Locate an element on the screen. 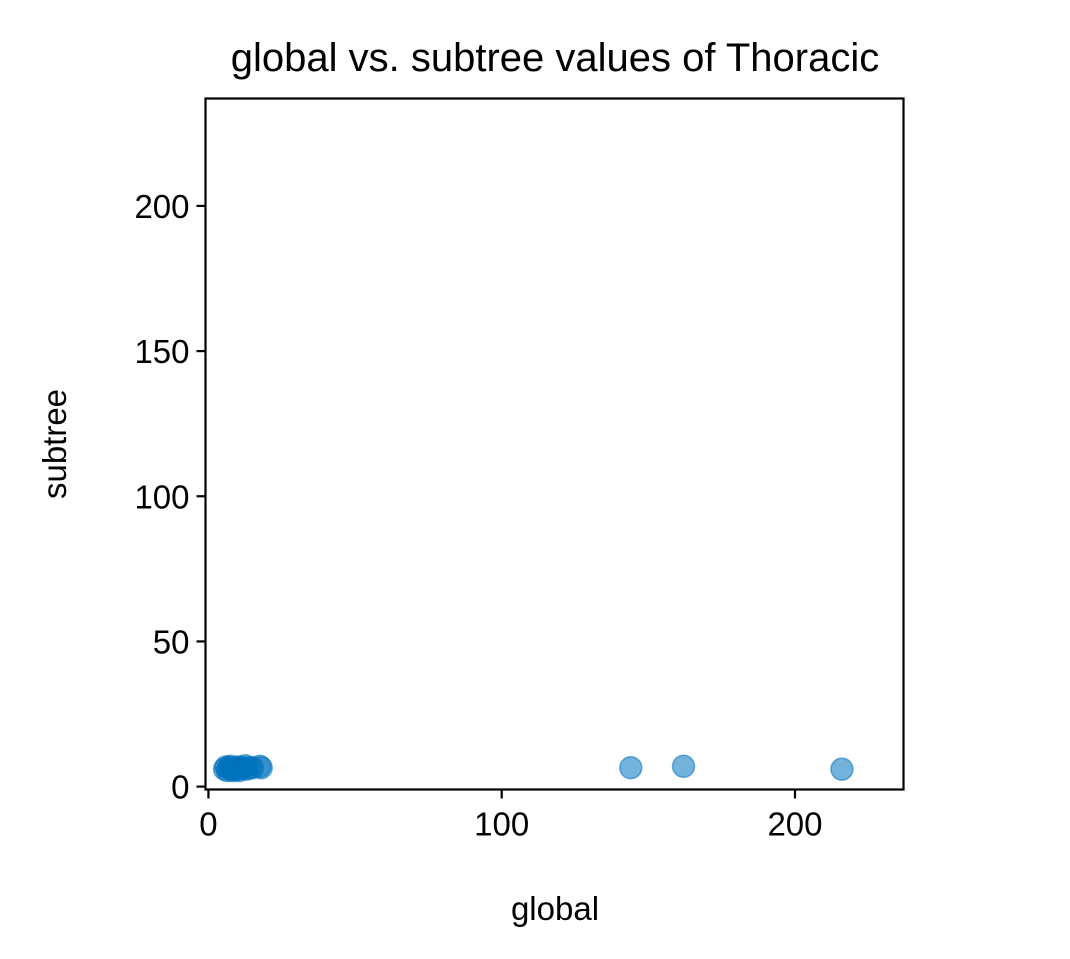 The image size is (1070, 959). y-axis-ticks: 0 50 100 150 200 is located at coordinates (170, 497).